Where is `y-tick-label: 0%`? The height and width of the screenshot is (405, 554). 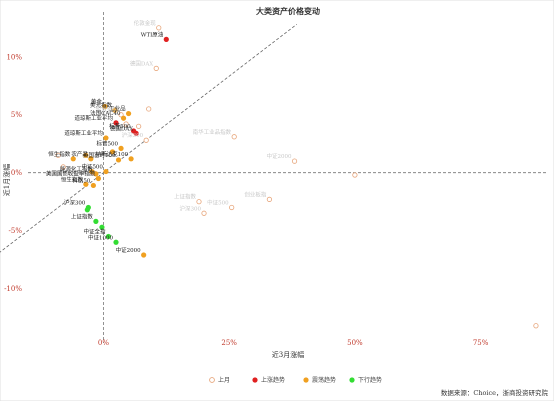 y-tick-label: 0% is located at coordinates (16, 173).